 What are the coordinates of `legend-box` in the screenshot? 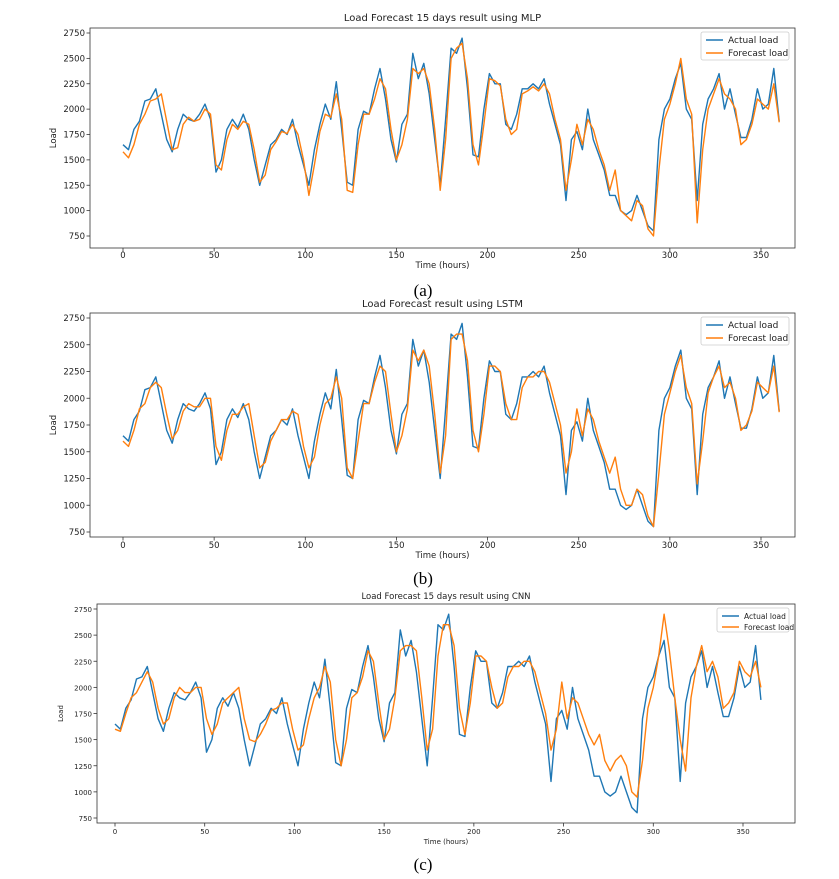 It's located at (753, 620).